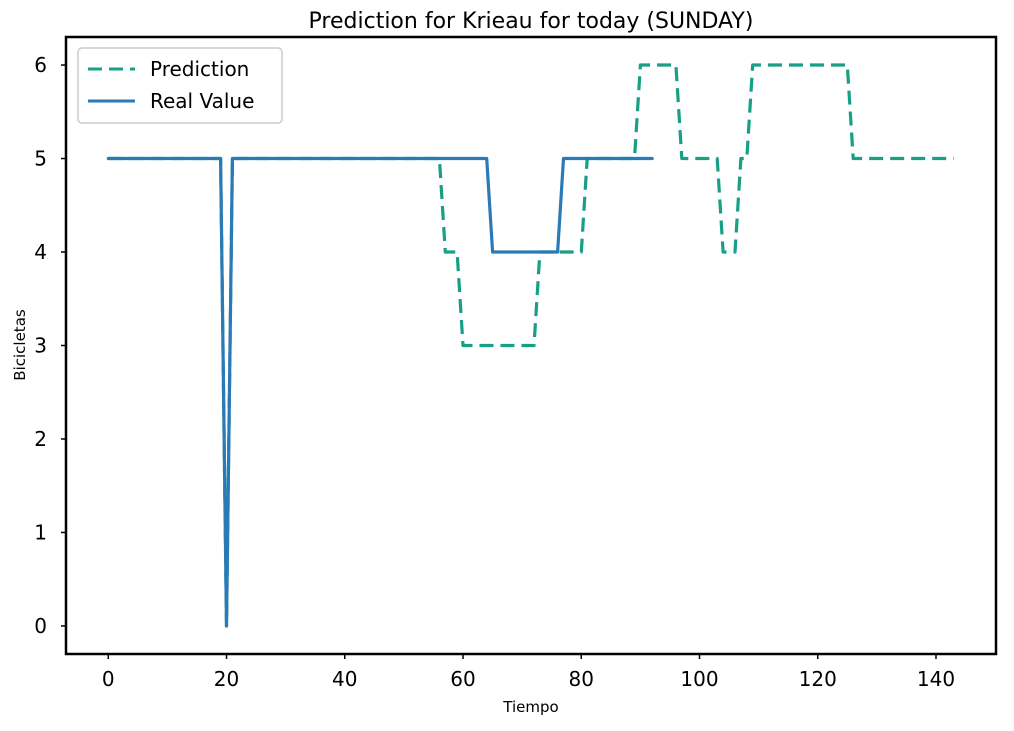 The image size is (1014, 731). I want to click on x-tick-label: 20, so click(226, 679).